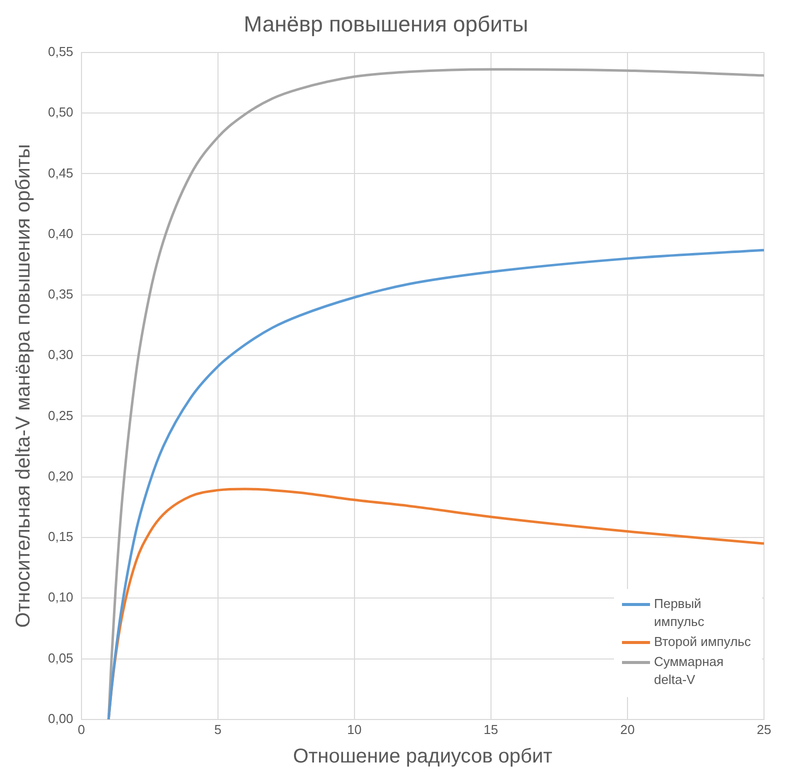 The height and width of the screenshot is (781, 787). Describe the element at coordinates (61, 415) in the screenshot. I see `y-tick-label: 0,25` at that location.